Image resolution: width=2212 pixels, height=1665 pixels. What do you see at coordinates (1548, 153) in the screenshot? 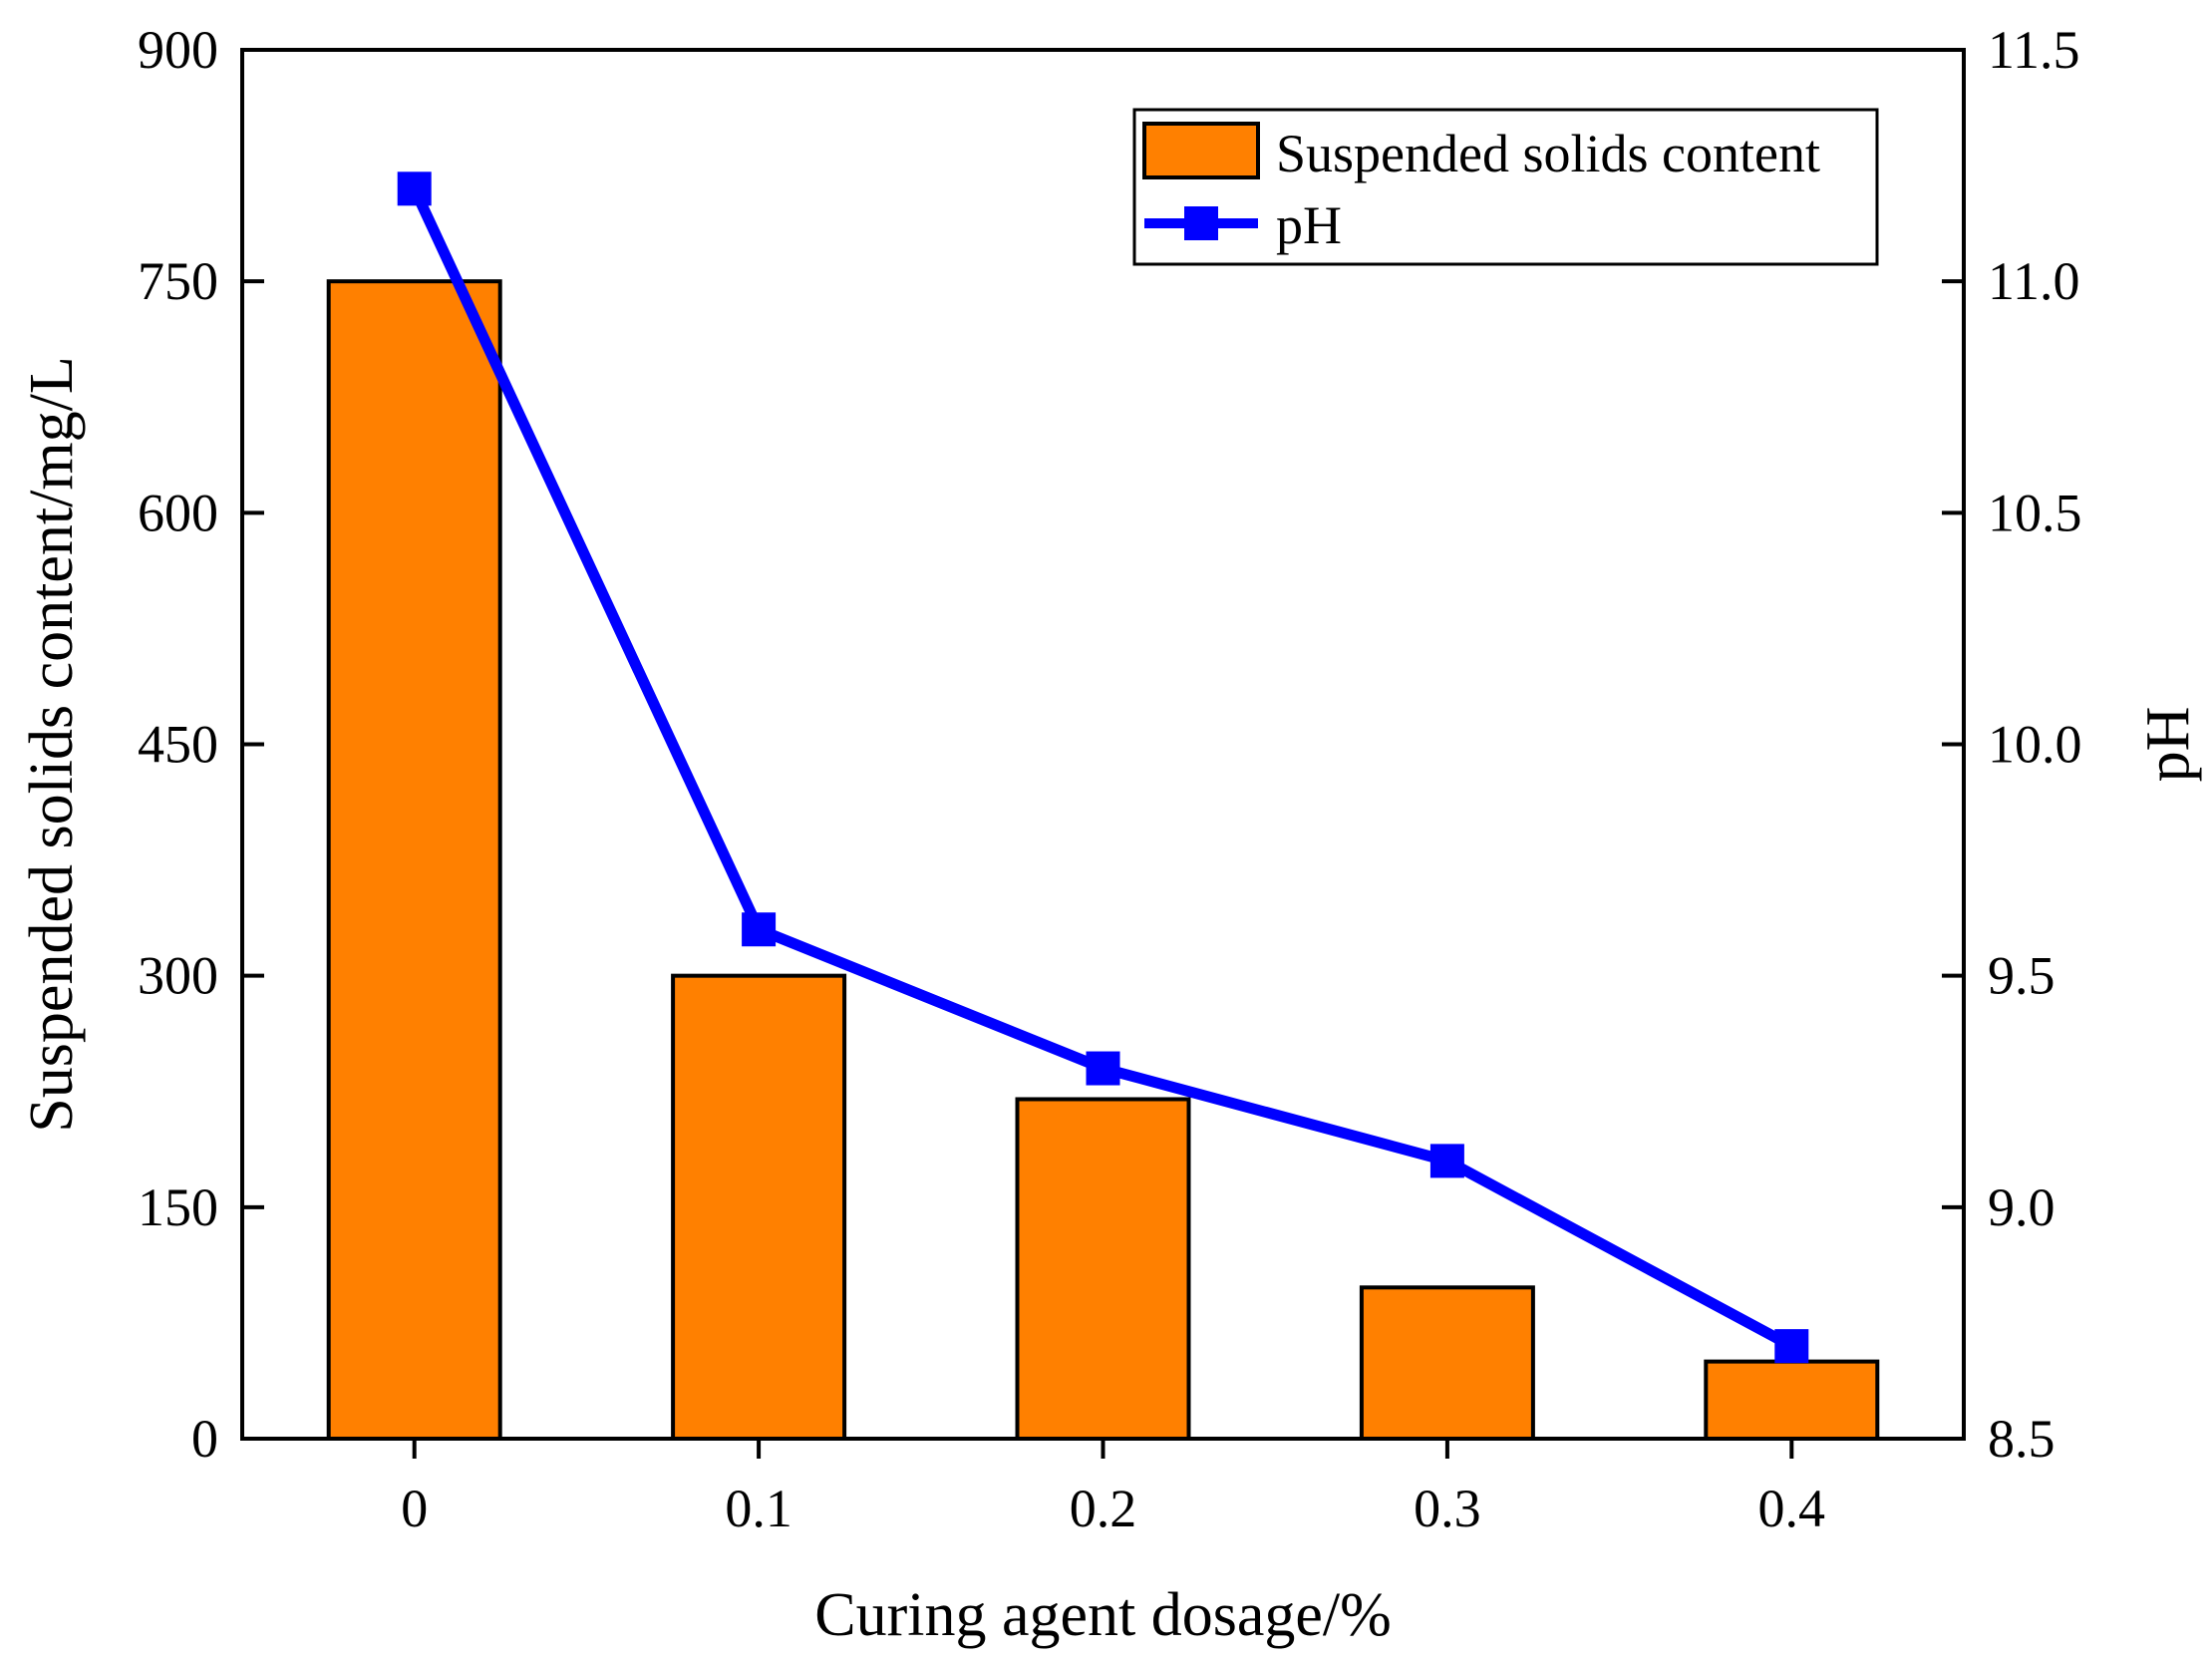
I see `legend-label-suspended-solids: Suspended solids content` at bounding box center [1548, 153].